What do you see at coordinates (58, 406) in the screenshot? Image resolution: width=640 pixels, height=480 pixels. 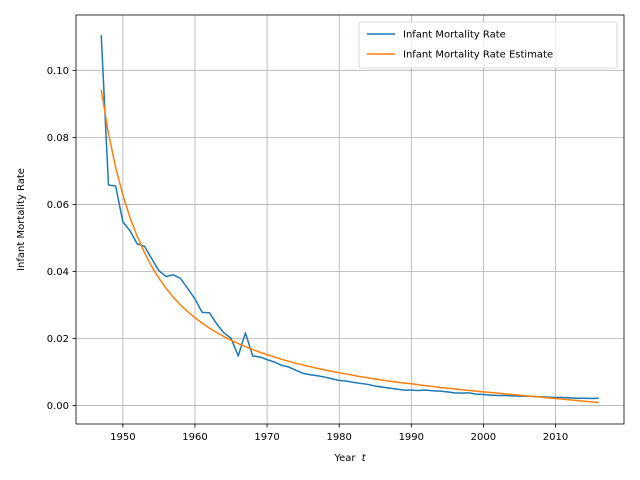 I see `y-tick-label: 0.00` at bounding box center [58, 406].